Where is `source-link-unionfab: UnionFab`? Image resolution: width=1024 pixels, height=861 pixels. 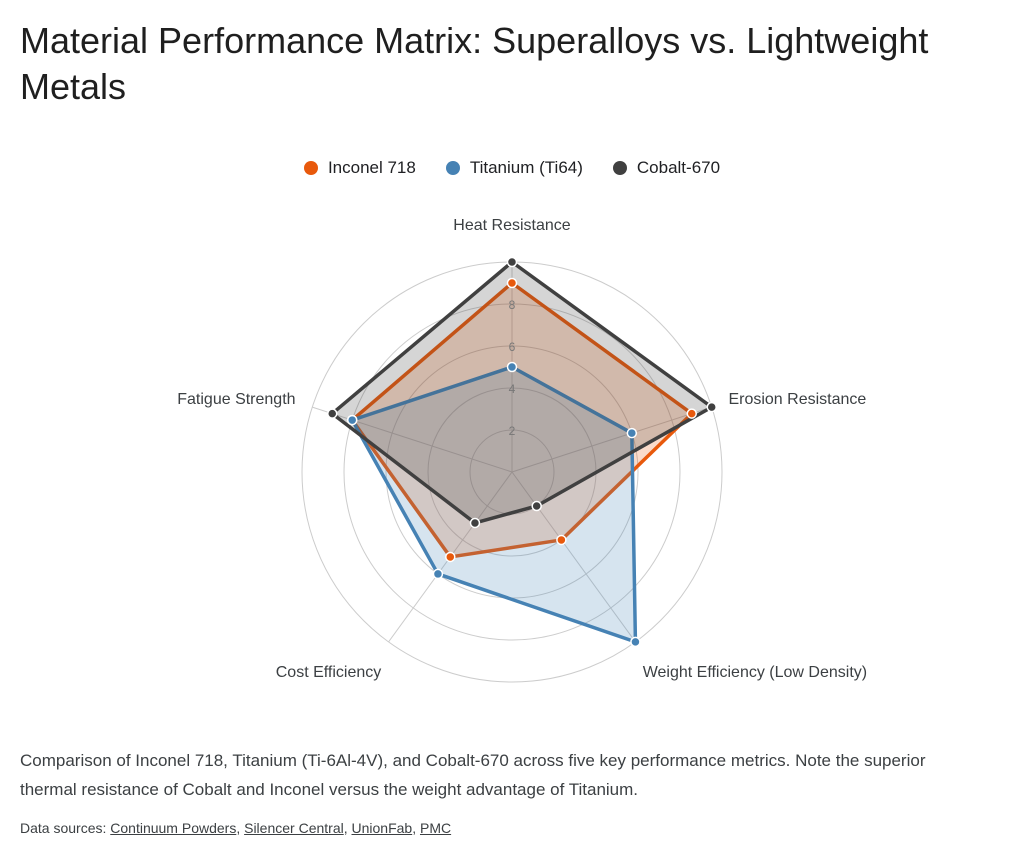
source-link-unionfab: UnionFab is located at coordinates (382, 828).